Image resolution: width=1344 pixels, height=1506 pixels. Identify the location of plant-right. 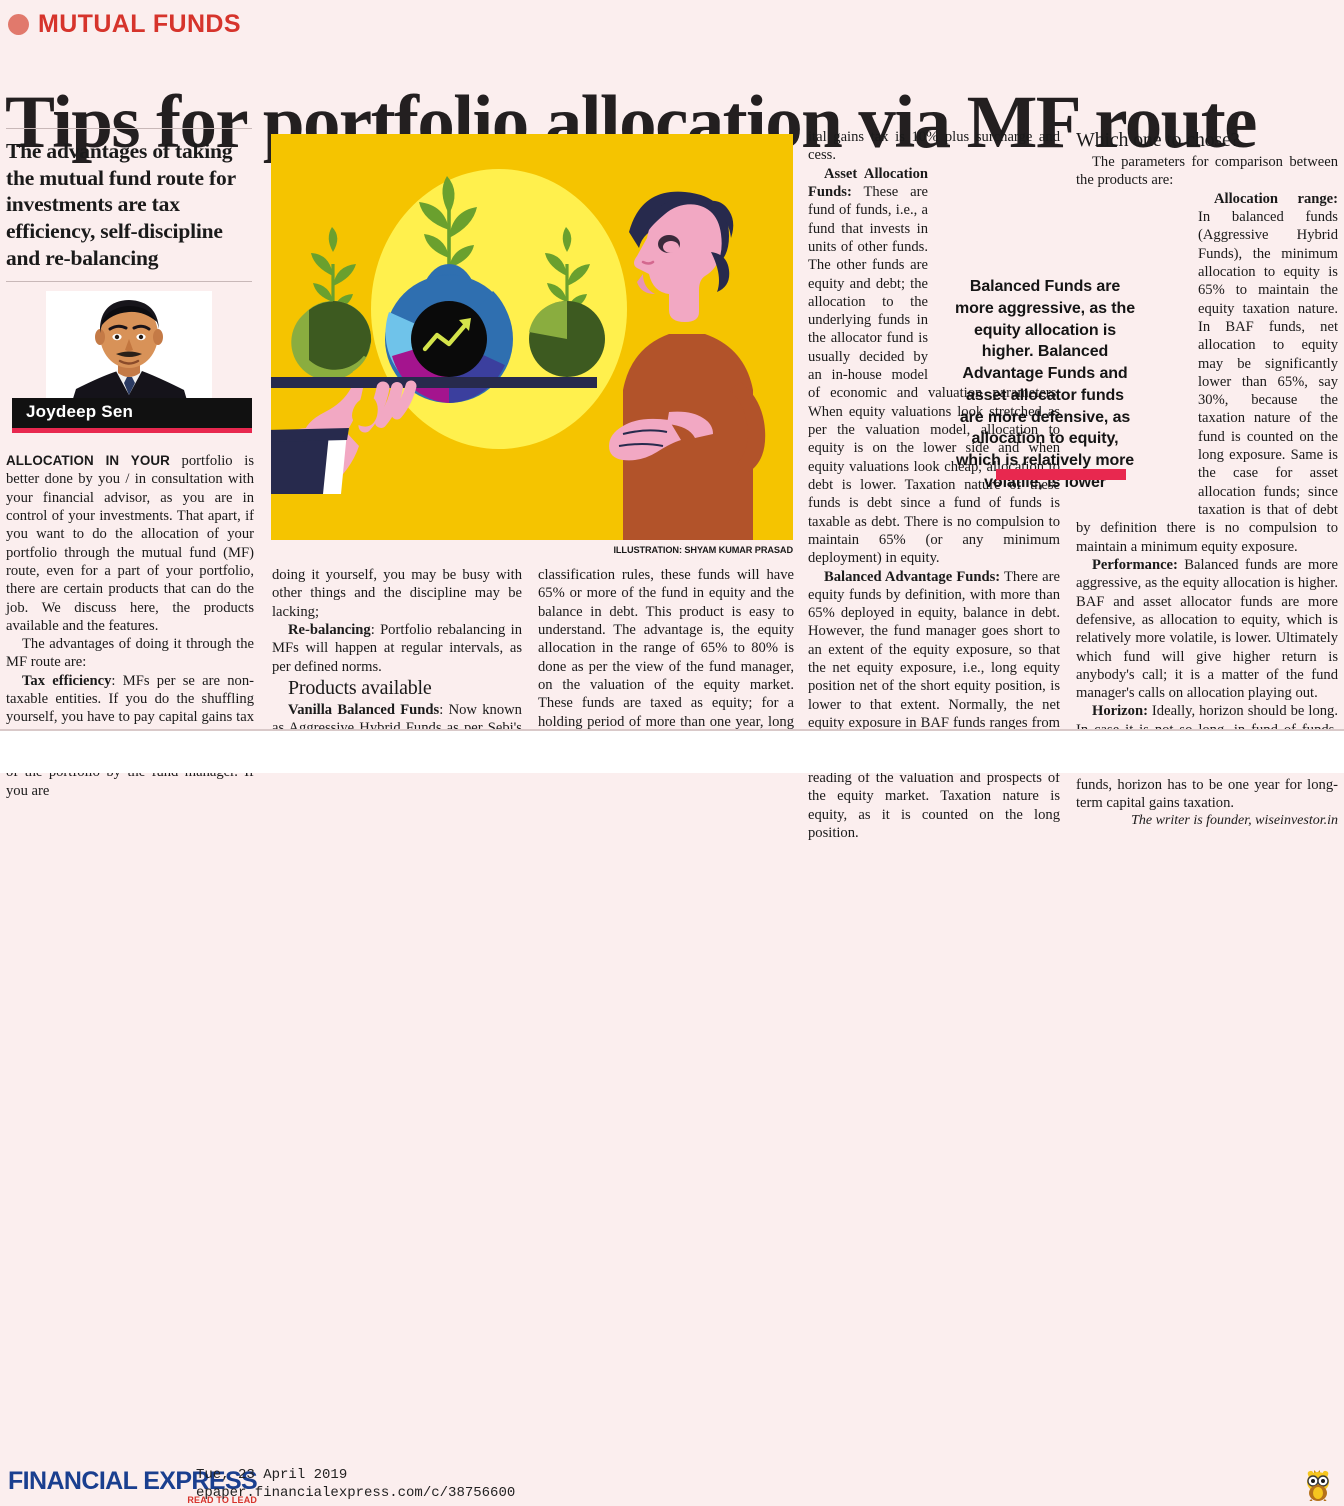
(567, 302).